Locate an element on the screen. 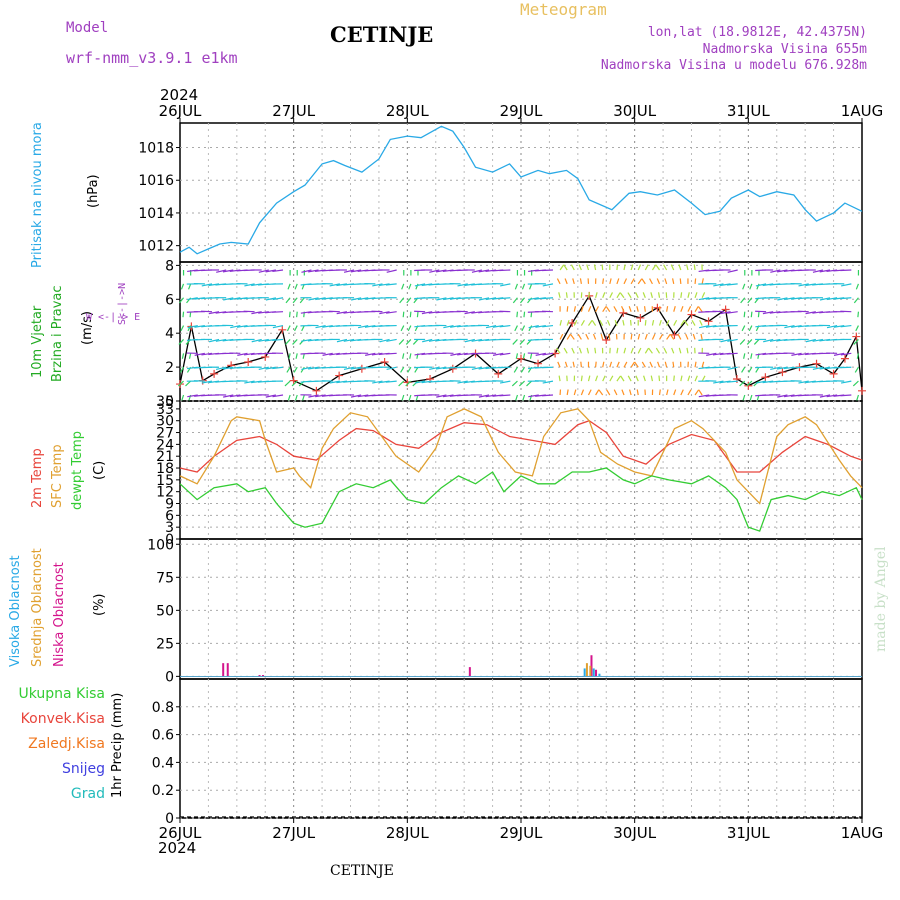 This screenshot has width=900, height=900. temp-ytick-label: 24 is located at coordinates (165, 445).